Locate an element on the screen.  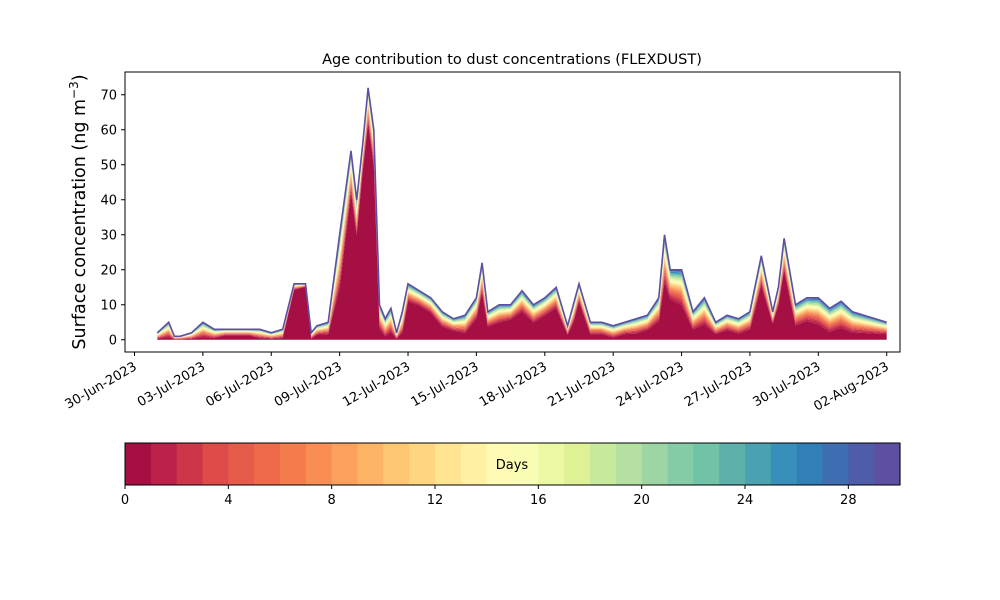
x-tick-label: 03-Jul-2023 is located at coordinates (171, 384).